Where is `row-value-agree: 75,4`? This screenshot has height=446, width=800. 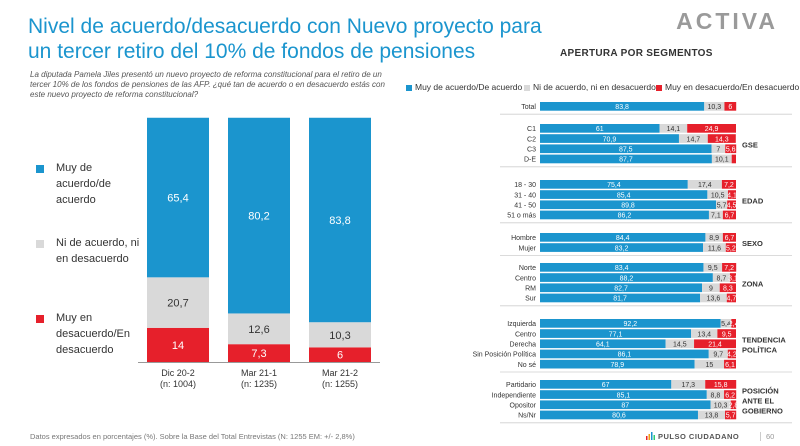
row-value-agree: 75,4 is located at coordinates (614, 185).